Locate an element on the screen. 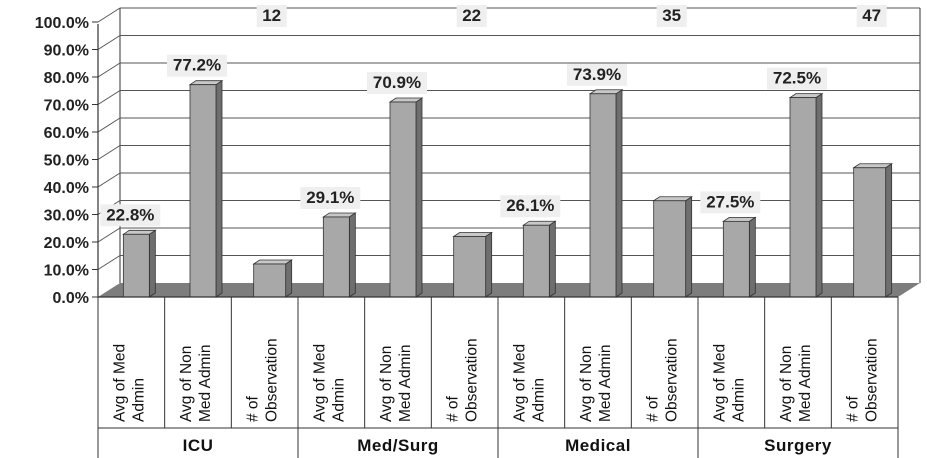 The height and width of the screenshot is (458, 927). group-label: ICU is located at coordinates (198, 445).